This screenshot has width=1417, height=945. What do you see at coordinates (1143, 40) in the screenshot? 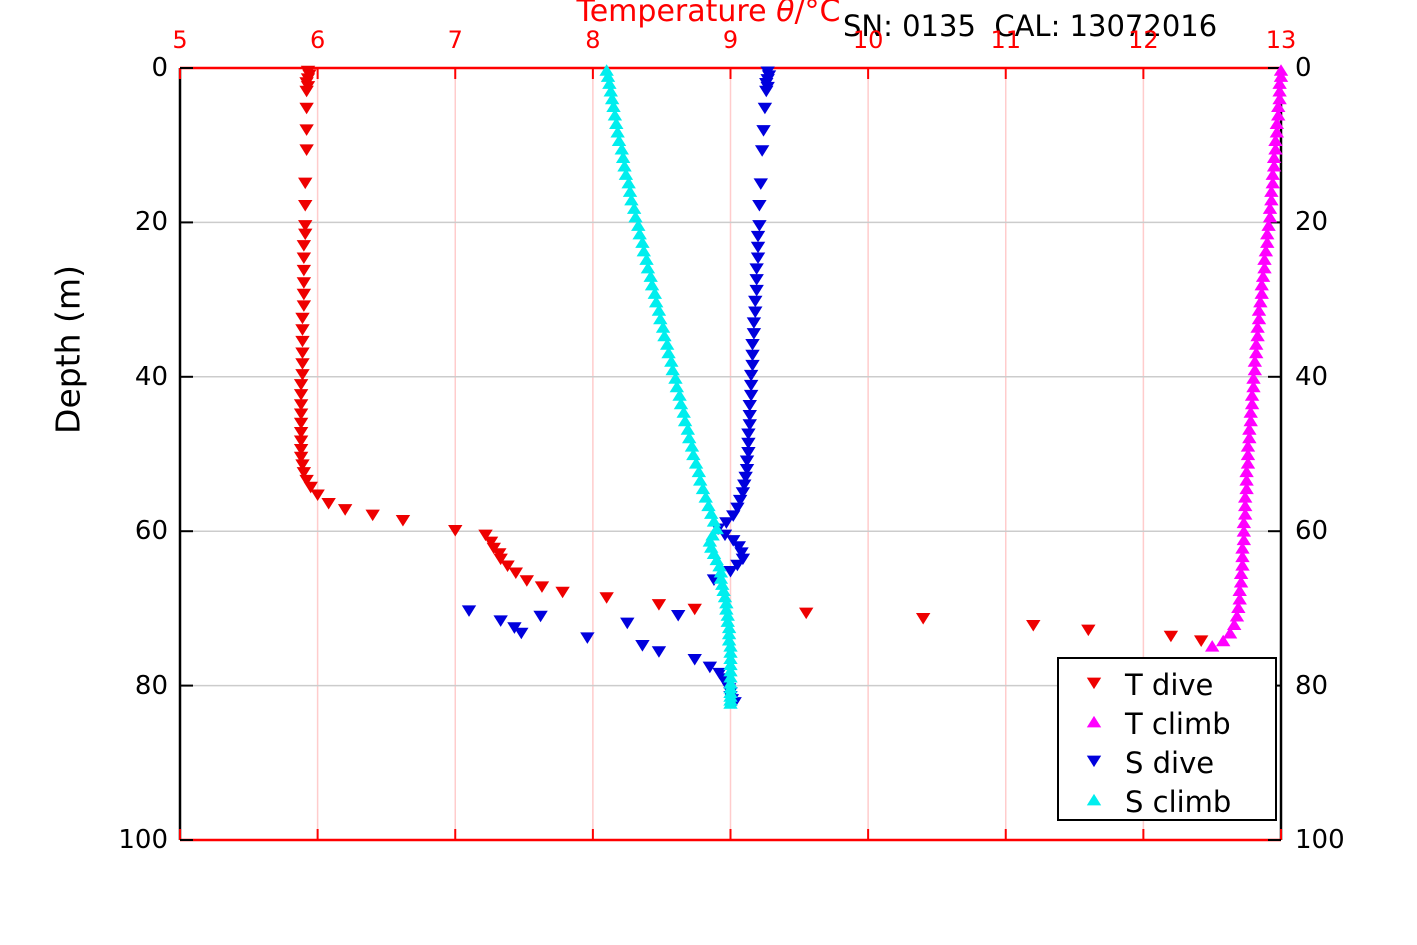
I see `x-tick-label: 12` at bounding box center [1143, 40].